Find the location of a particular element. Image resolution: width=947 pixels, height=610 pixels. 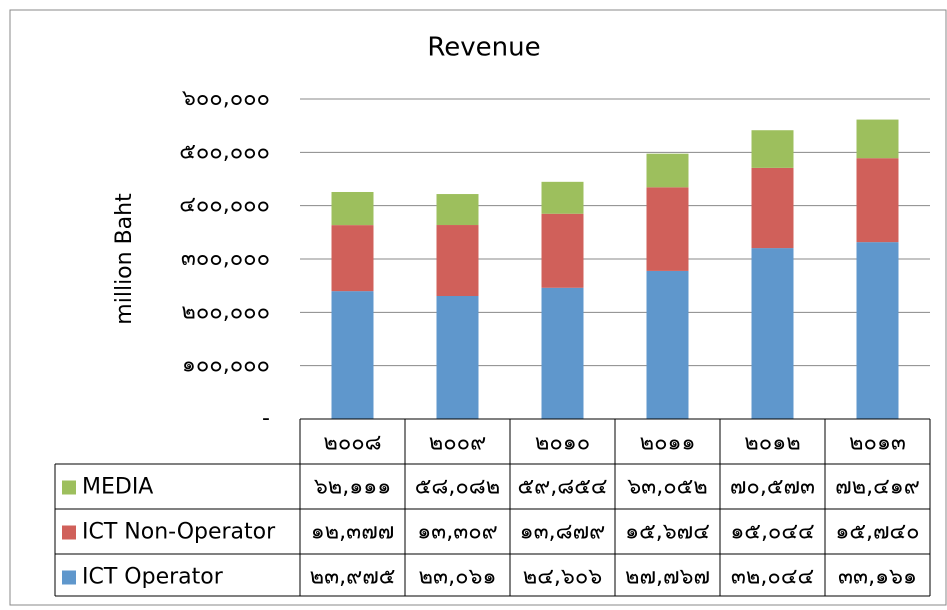

x-tick-label: ๒๐๑๒ is located at coordinates (772, 443).